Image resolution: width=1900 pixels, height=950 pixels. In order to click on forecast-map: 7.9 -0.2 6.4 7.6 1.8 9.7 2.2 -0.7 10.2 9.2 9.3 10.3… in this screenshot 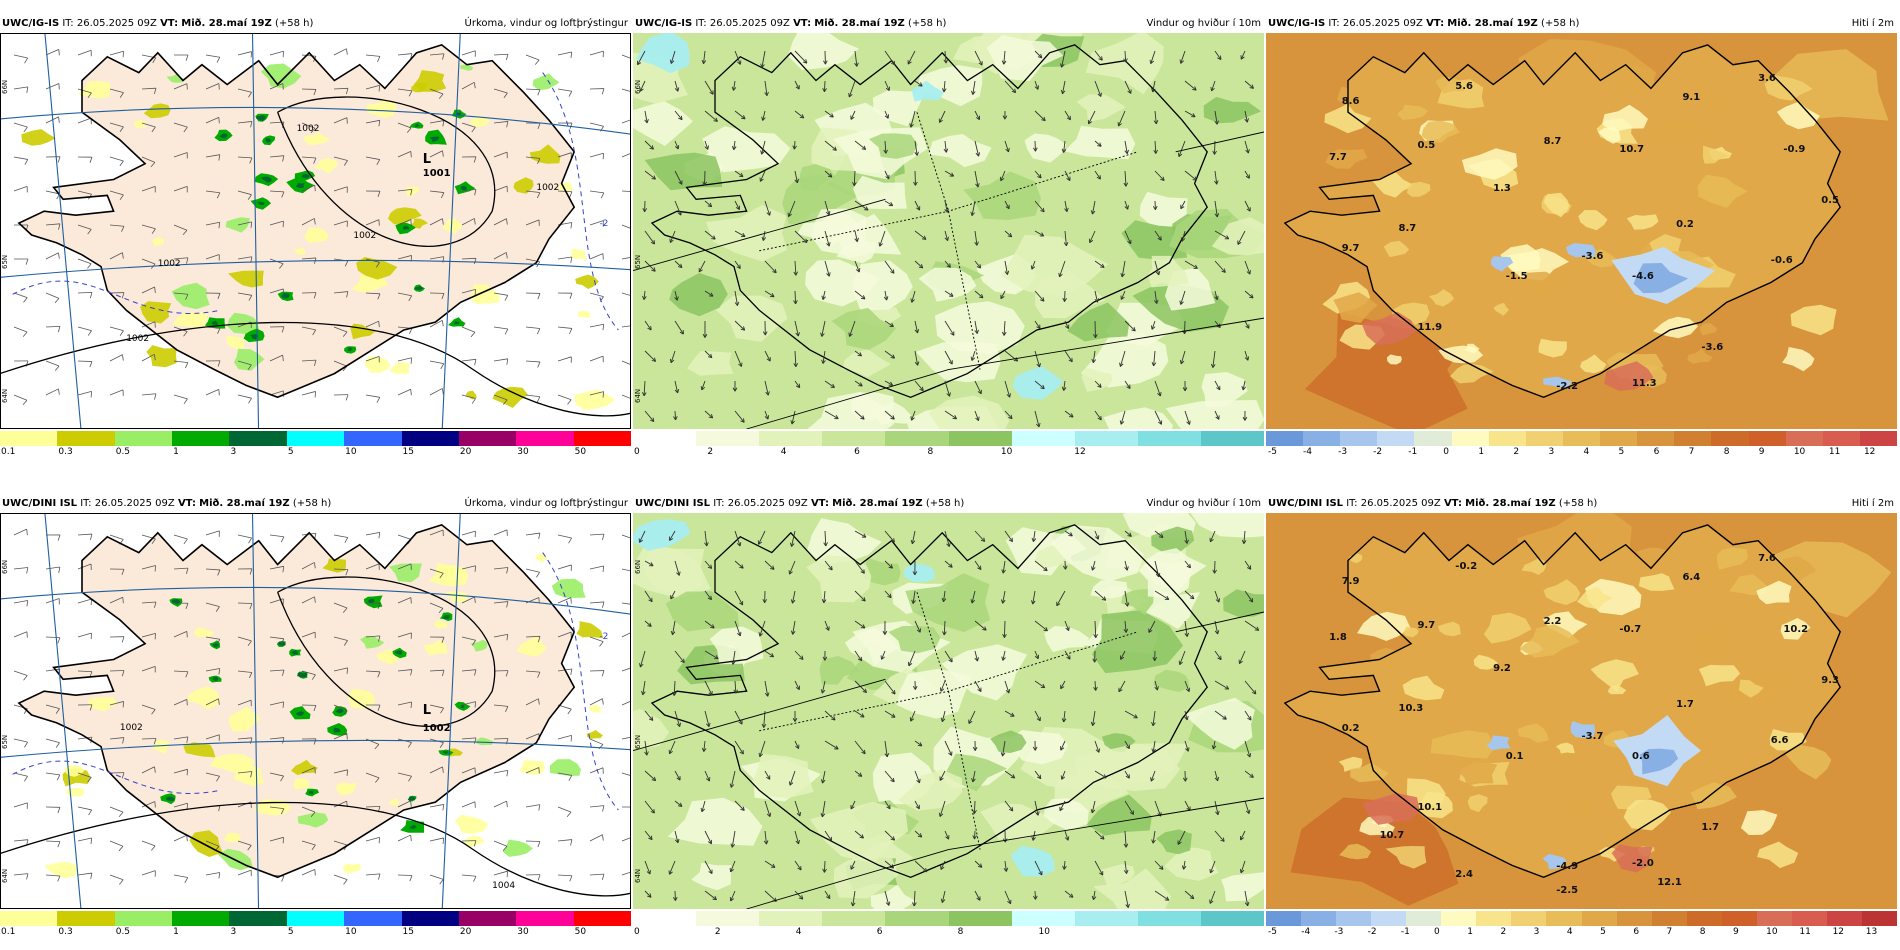, I will do `click(1581, 711)`.